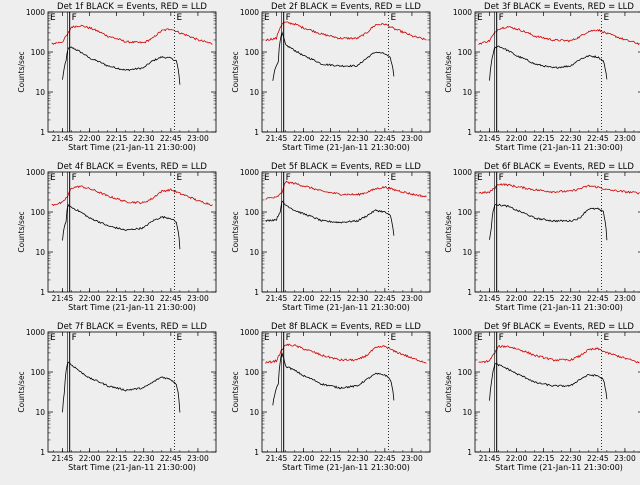  Describe the element at coordinates (132, 167) in the screenshot. I see `subplot-title: Det 4f BLACK = Events, RED = LLD` at that location.